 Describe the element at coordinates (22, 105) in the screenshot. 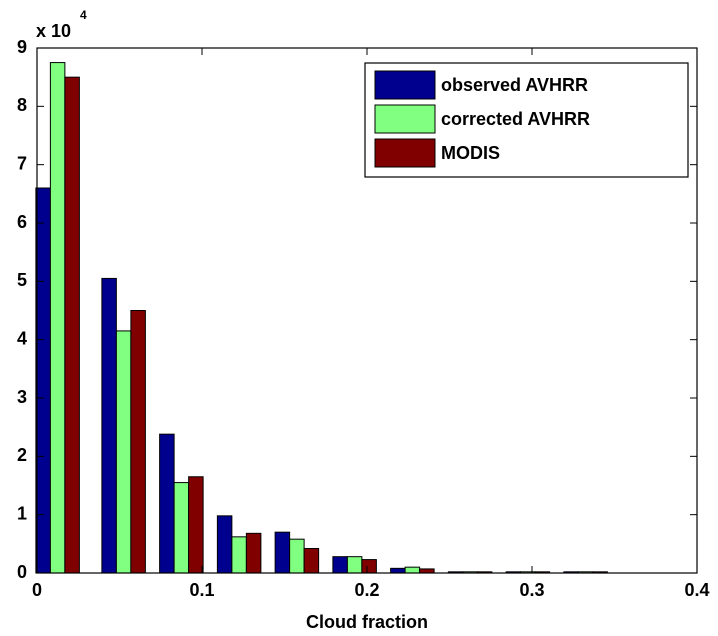

I see `y-tick-label: 8` at that location.